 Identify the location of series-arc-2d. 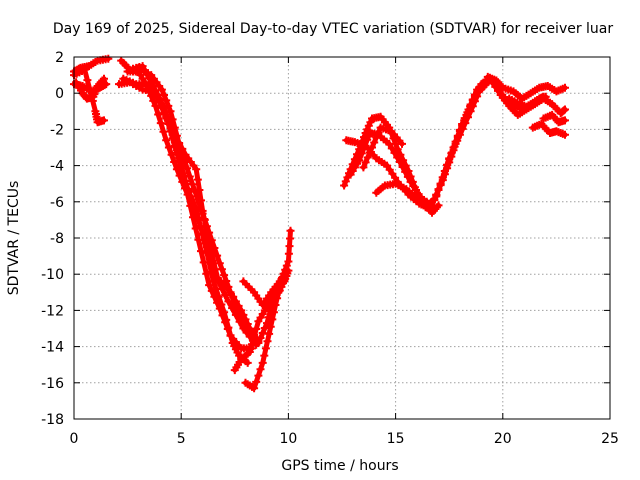
(192, 199).